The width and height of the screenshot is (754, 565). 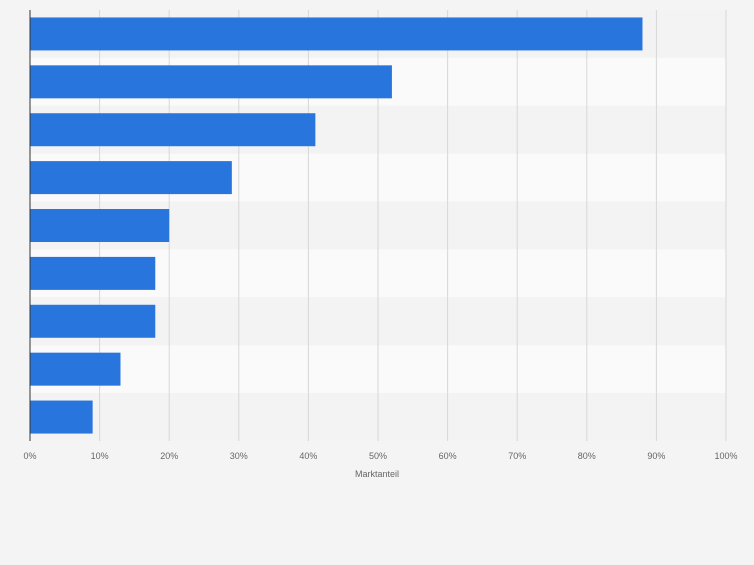 I want to click on x-tick-labels: 0% 10% 20% 30% 40% 50% 60% 70% 80% 90% 100%, so click(x=380, y=456).